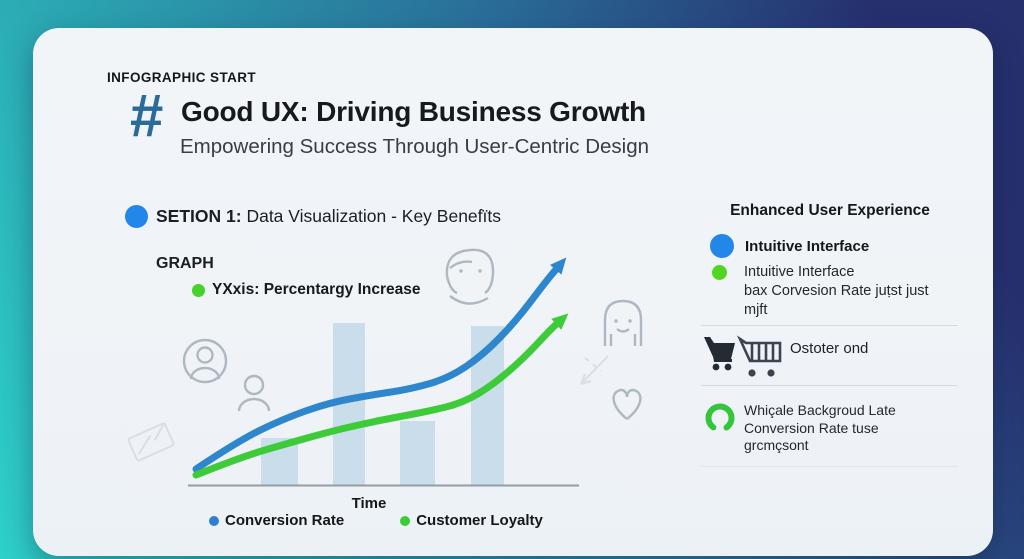 The height and width of the screenshot is (559, 1024). I want to click on legend-dot-blue-icon, so click(214, 520).